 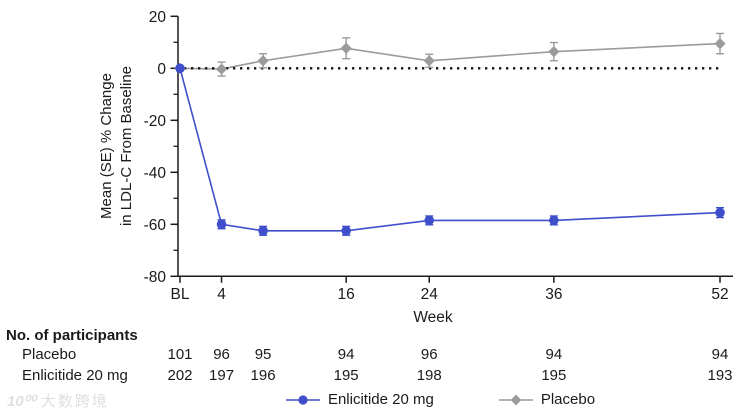 What do you see at coordinates (429, 354) in the screenshot?
I see `participant-count-placebo-w24: 96` at bounding box center [429, 354].